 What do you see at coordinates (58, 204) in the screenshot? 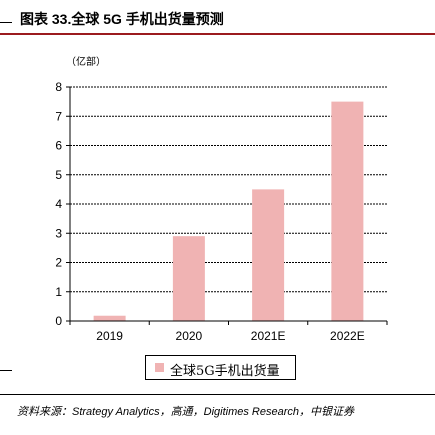
I see `y-tick-label: 4` at bounding box center [58, 204].